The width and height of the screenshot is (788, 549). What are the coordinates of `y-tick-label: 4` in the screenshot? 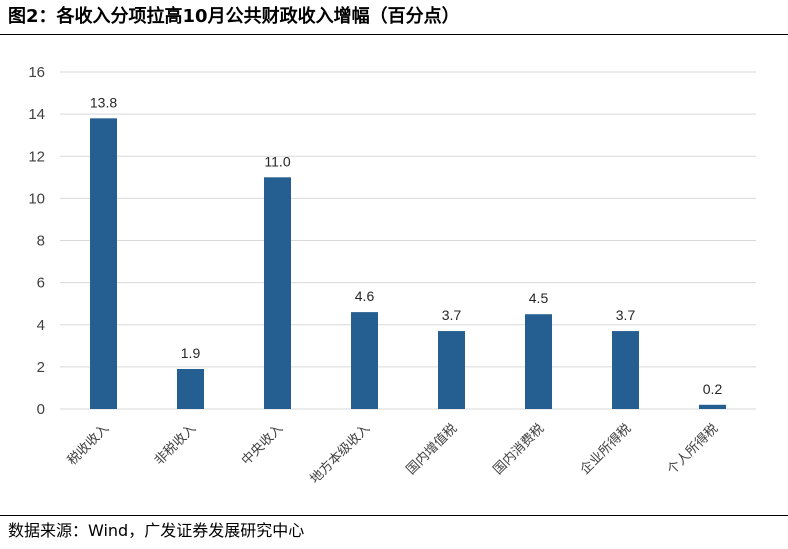 It's located at (41, 325).